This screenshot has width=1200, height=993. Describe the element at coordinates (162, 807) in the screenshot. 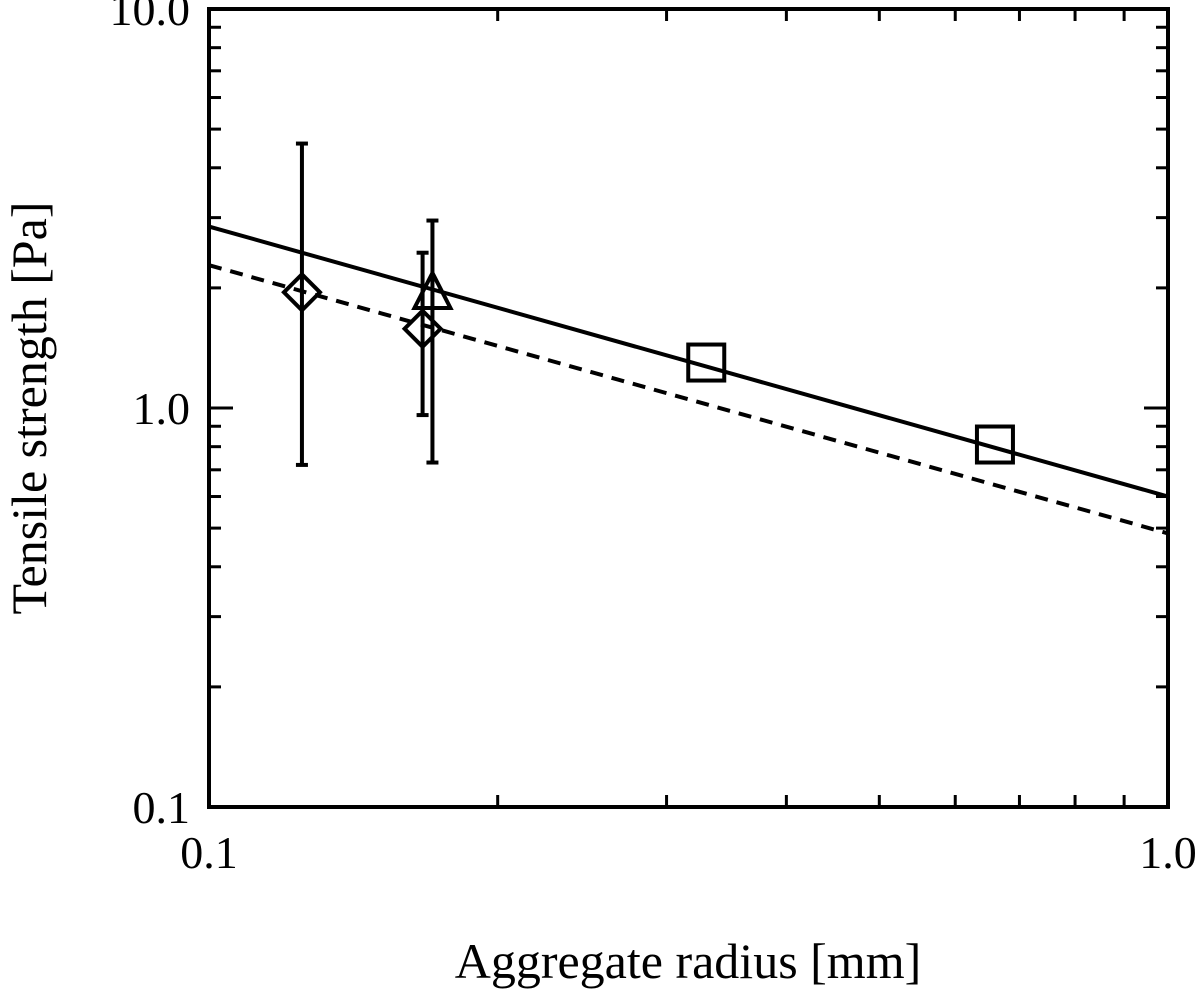

I see `y-tick-label: 0.1` at that location.